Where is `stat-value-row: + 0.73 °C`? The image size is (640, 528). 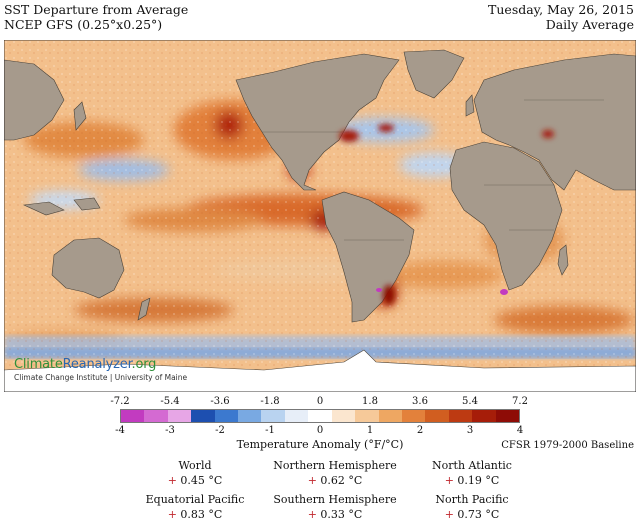 stat-value-row: + 0.73 °C is located at coordinates (472, 514).